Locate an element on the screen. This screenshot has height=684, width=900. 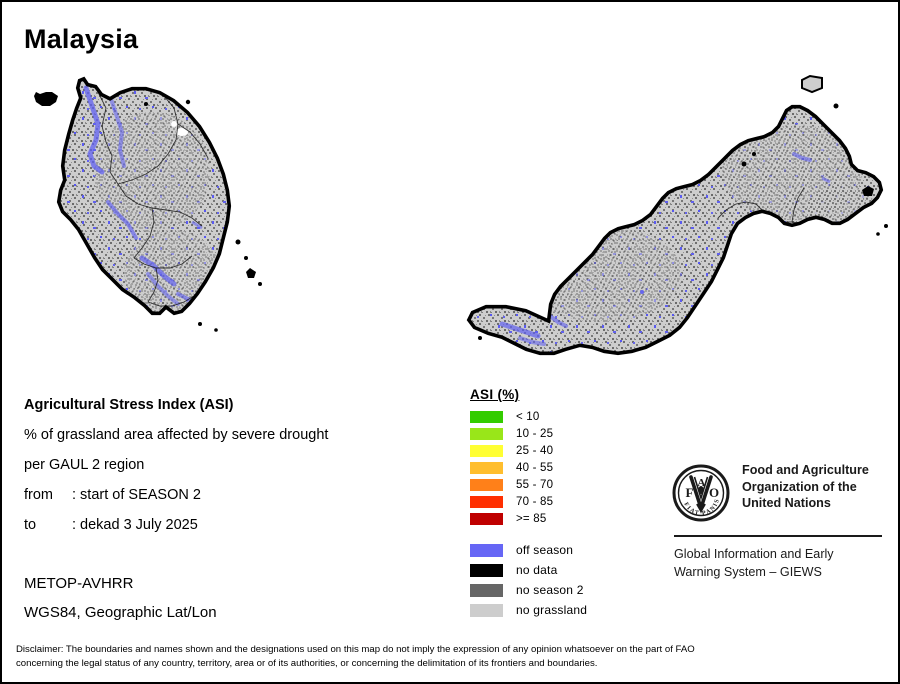
description-heading: Agricultural Stress Index (ASI) is located at coordinates (129, 405).